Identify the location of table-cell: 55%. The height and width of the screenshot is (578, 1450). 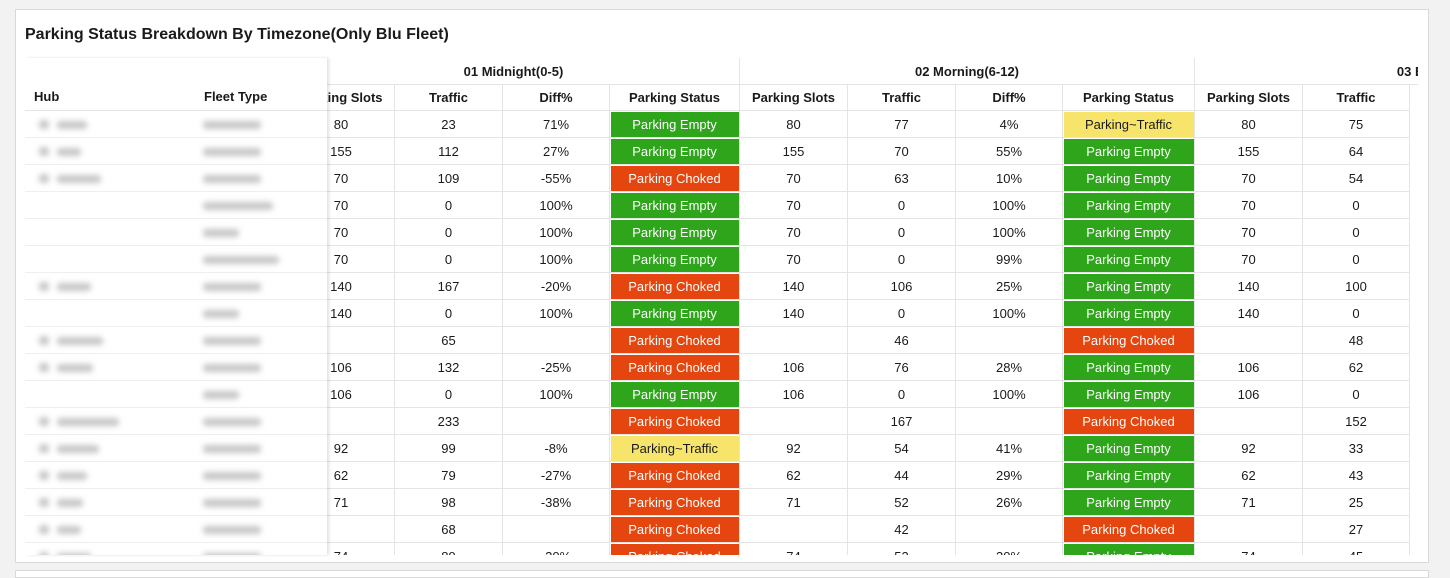
(1009, 151).